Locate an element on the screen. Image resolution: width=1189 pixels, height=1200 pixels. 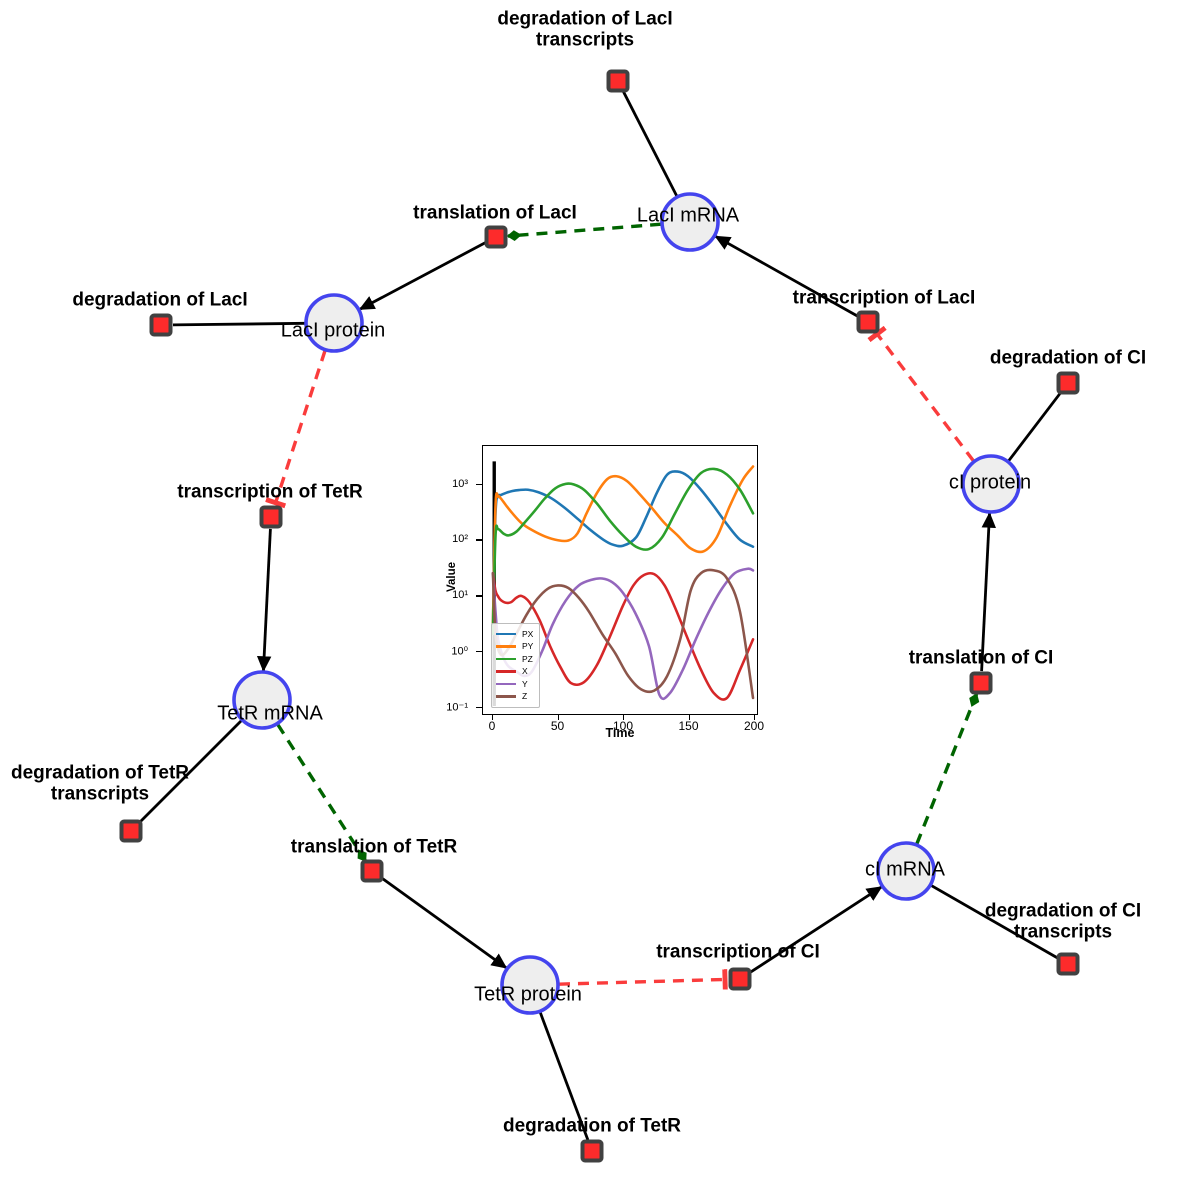
x-tick-label: 100 is located at coordinates (623, 726).